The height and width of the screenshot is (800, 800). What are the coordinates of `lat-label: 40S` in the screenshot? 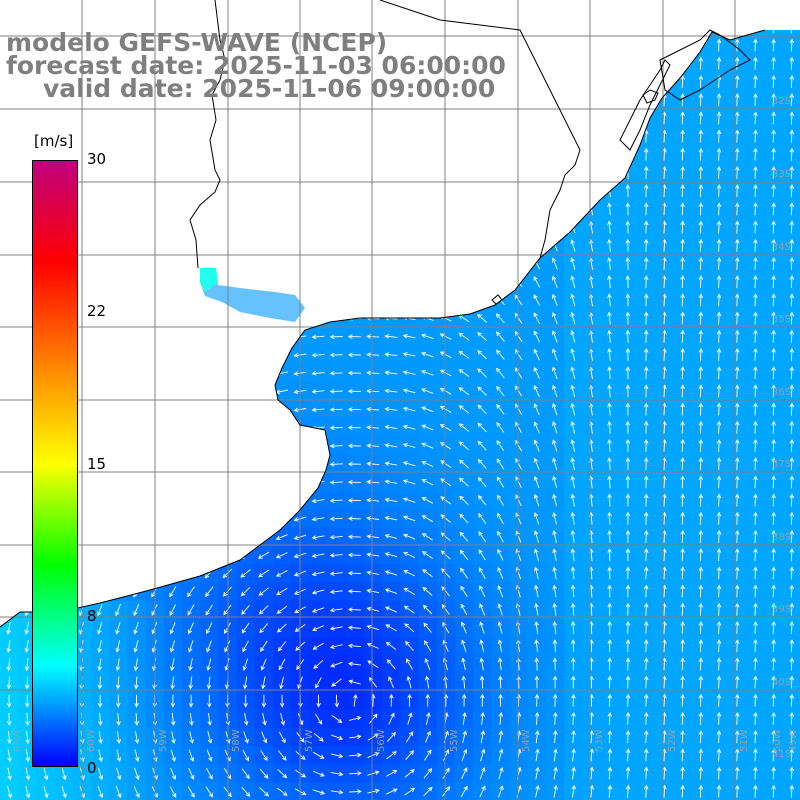 It's located at (781, 682).